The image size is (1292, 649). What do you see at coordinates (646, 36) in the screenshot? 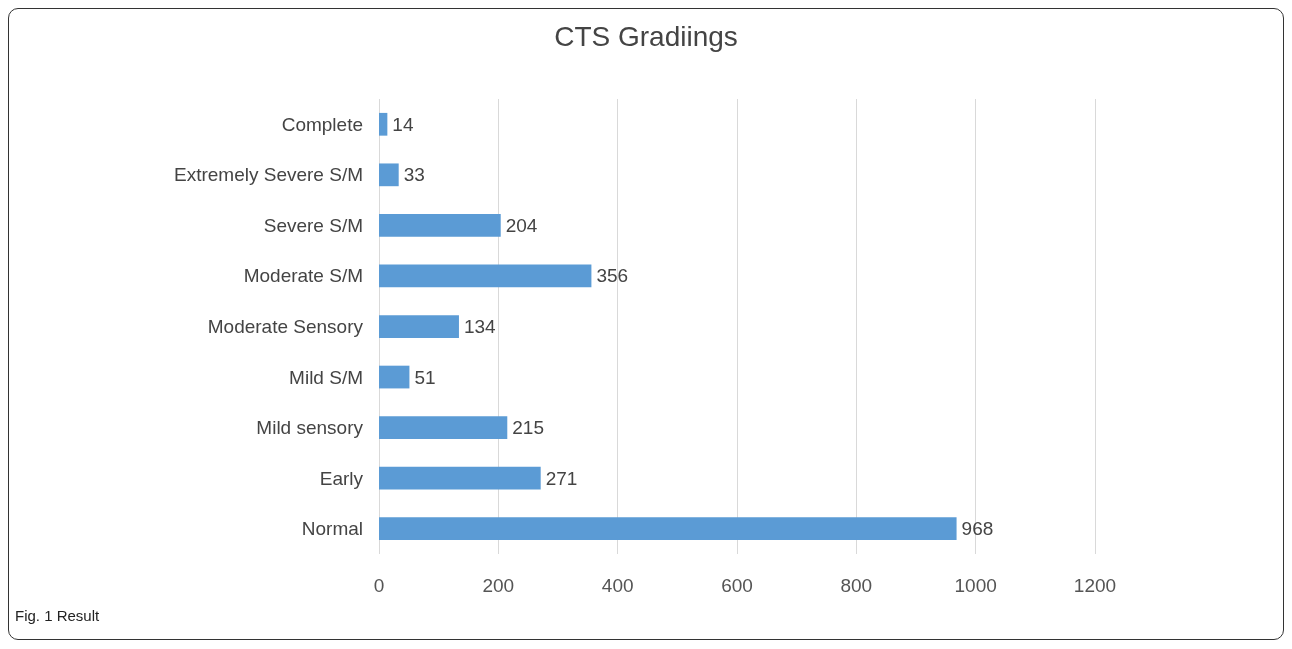
I see `chart-title: CTS Gradiings` at bounding box center [646, 36].